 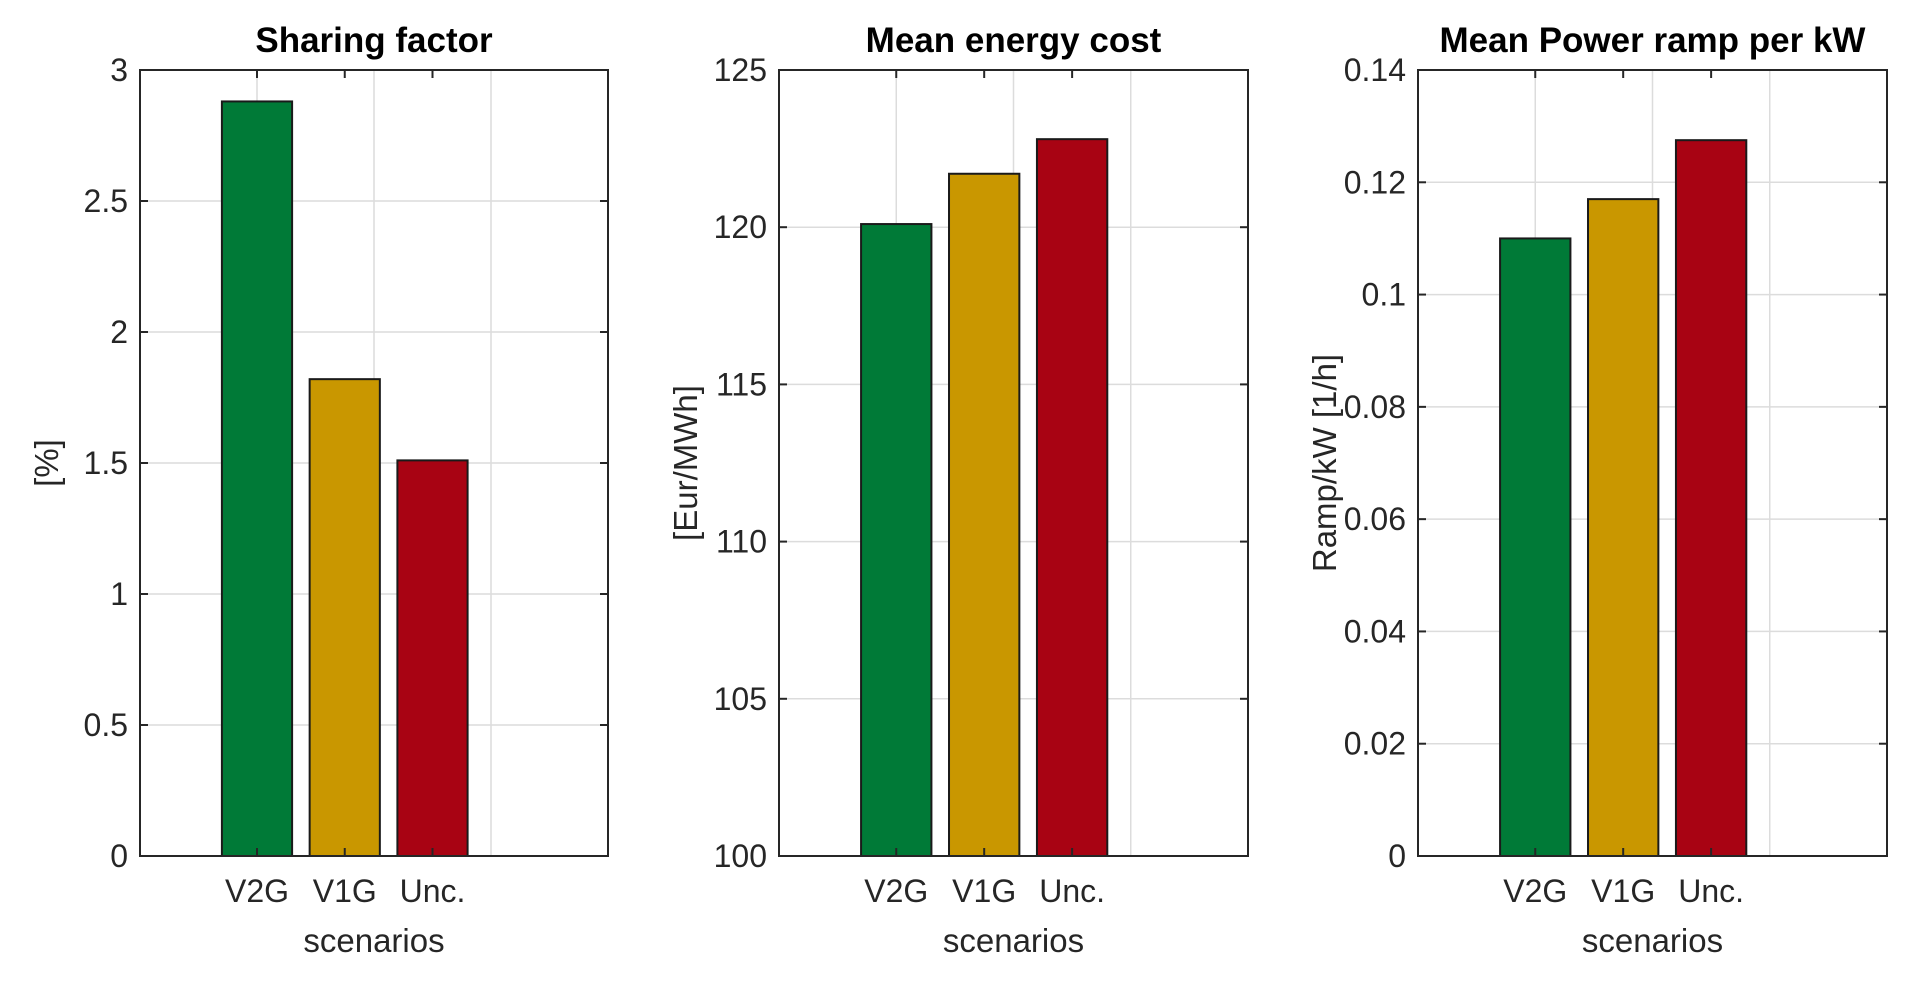 I want to click on y-tick-label: 0.06, so click(x=1375, y=519).